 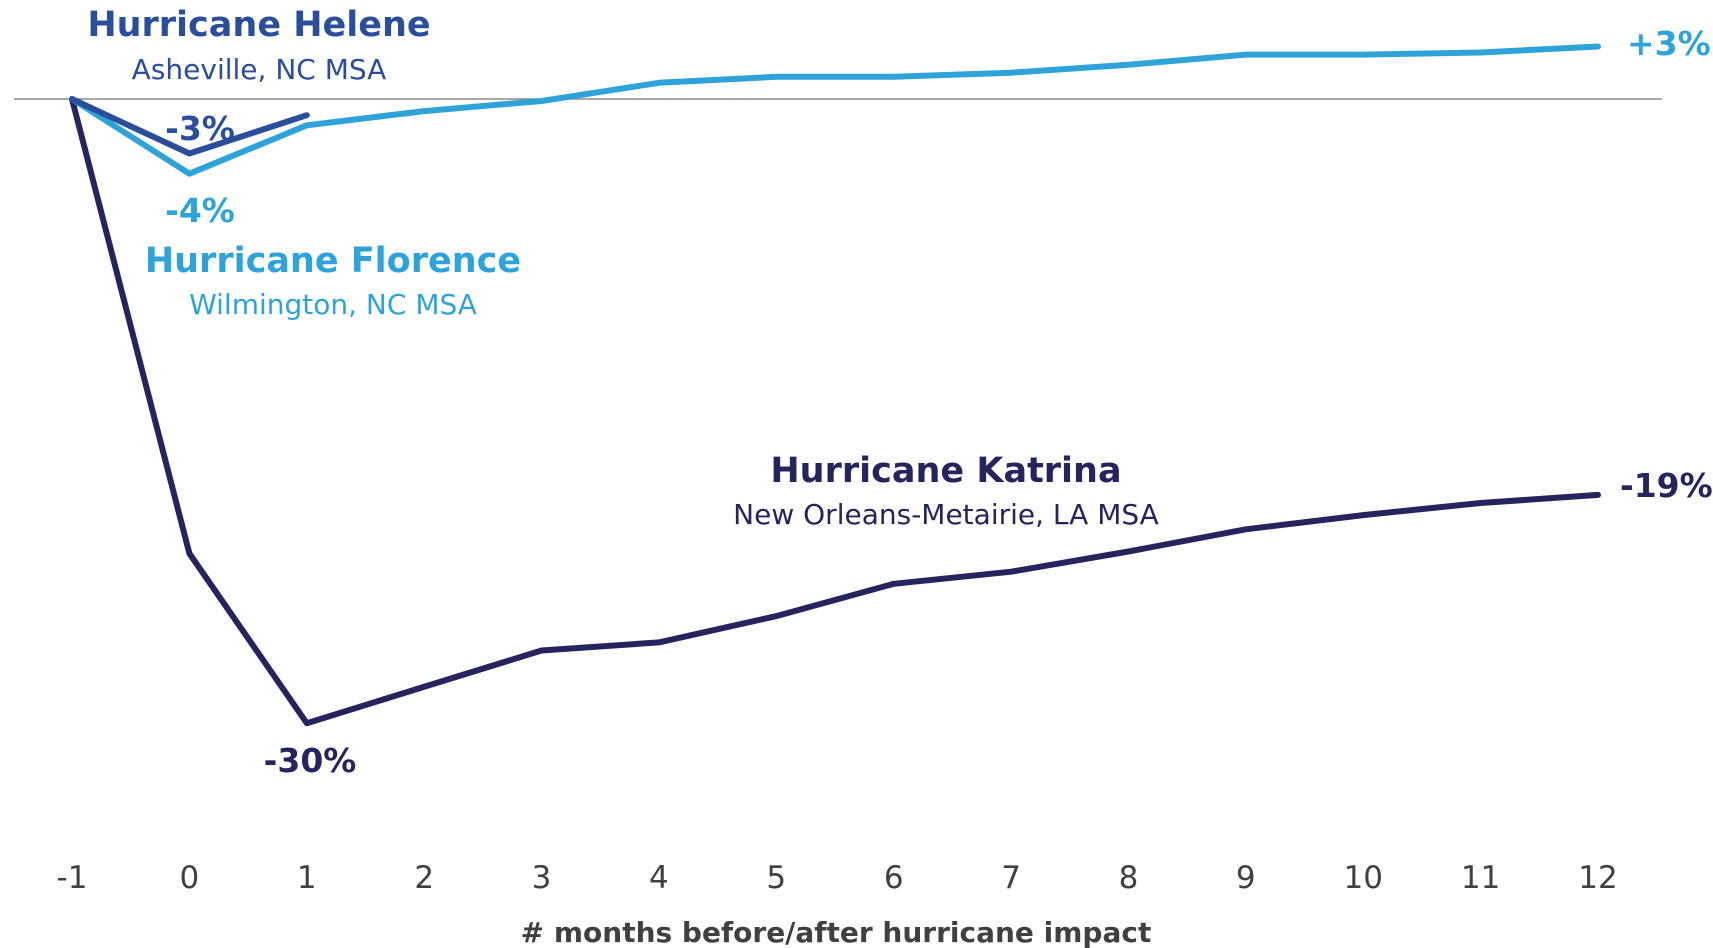 What do you see at coordinates (894, 878) in the screenshot?
I see `x-tick-label: 6` at bounding box center [894, 878].